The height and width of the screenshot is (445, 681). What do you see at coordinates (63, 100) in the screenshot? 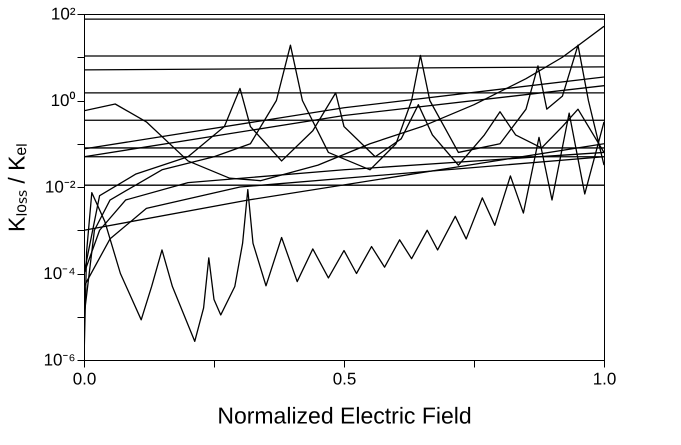
I see `y-tick-label: 10⁰` at bounding box center [63, 100].